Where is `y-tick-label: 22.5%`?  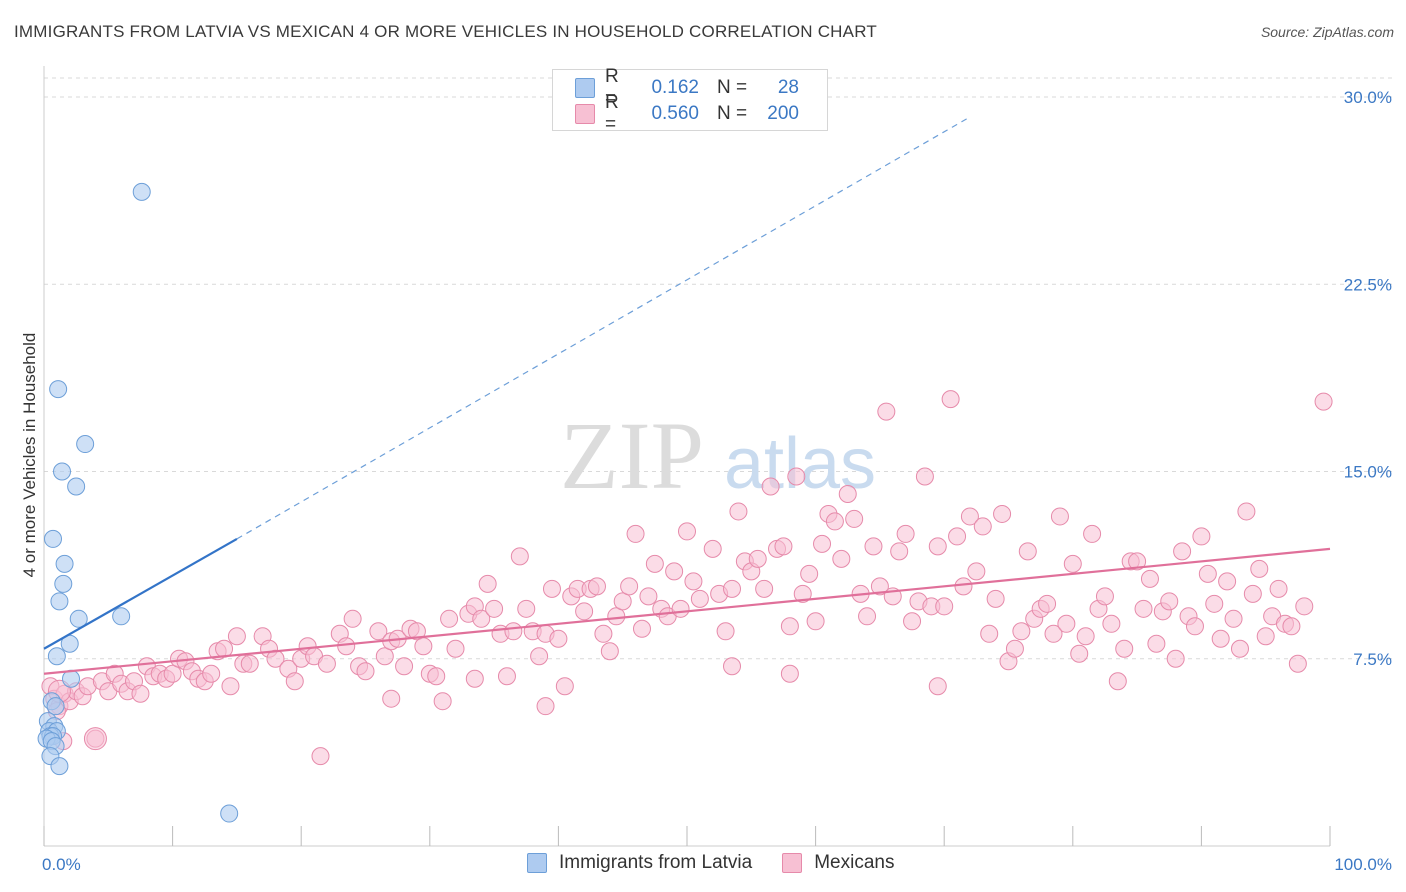
y-tick-label: 22.5% is located at coordinates (1368, 284).